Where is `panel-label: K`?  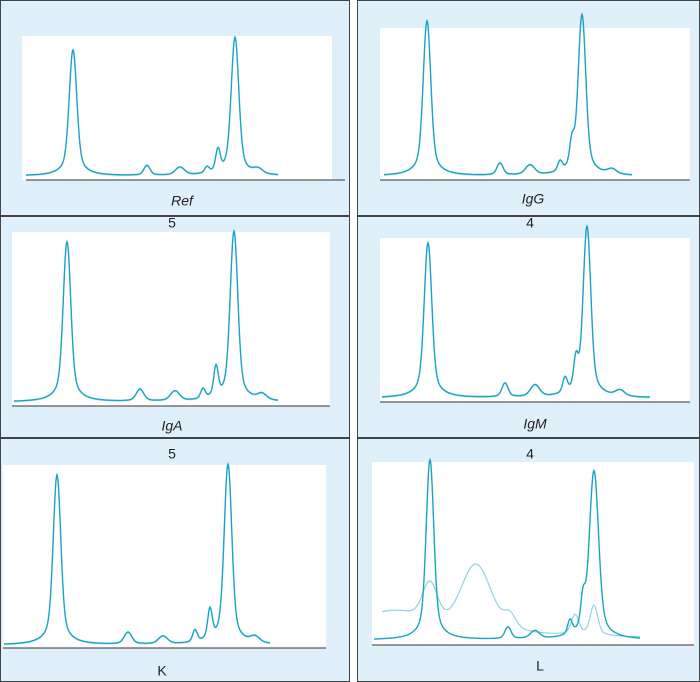
panel-label: K is located at coordinates (162, 671).